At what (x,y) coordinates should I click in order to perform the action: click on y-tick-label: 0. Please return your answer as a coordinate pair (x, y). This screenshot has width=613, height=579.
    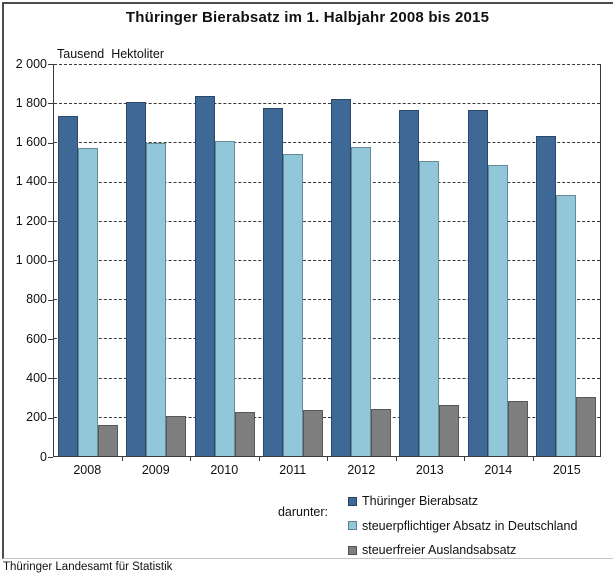
    Looking at the image, I should click on (43, 456).